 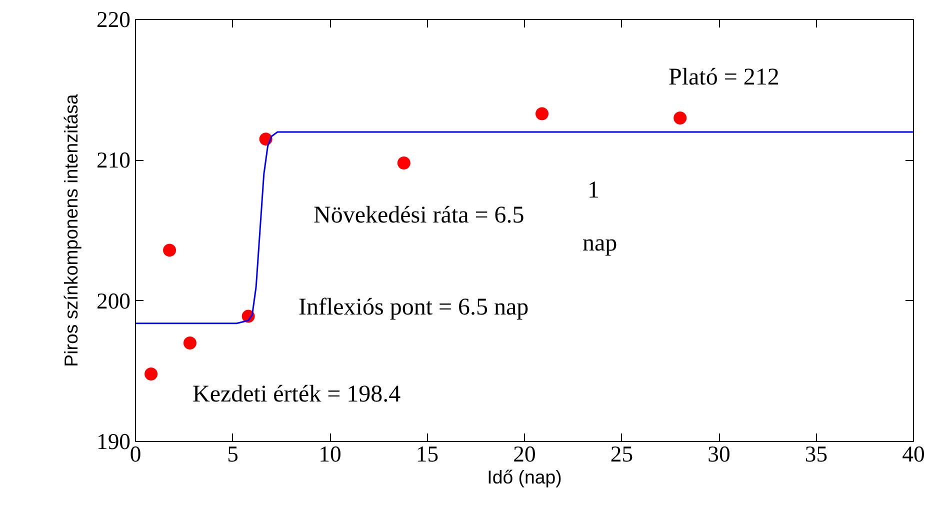 What do you see at coordinates (413, 307) in the screenshot?
I see `annotation: Inflexiós pont = 6.5 nap` at bounding box center [413, 307].